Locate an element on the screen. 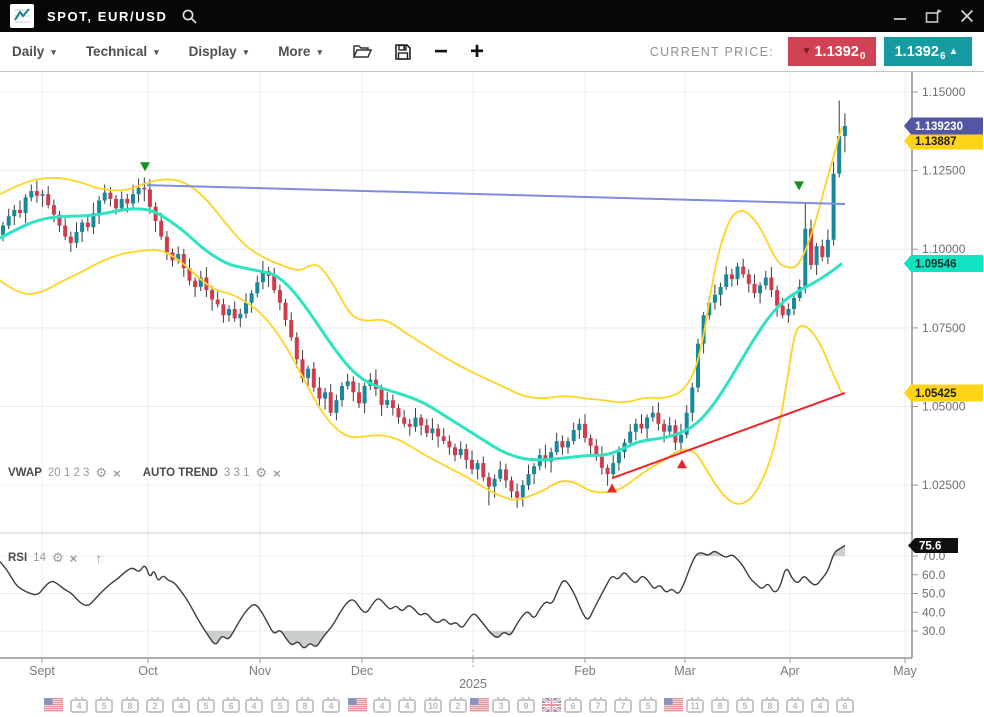 Image resolution: width=984 pixels, height=717 pixels. x-axis-labels: Sept Oct Nov Dec 2025 Feb Mar Apr May is located at coordinates (473, 670).